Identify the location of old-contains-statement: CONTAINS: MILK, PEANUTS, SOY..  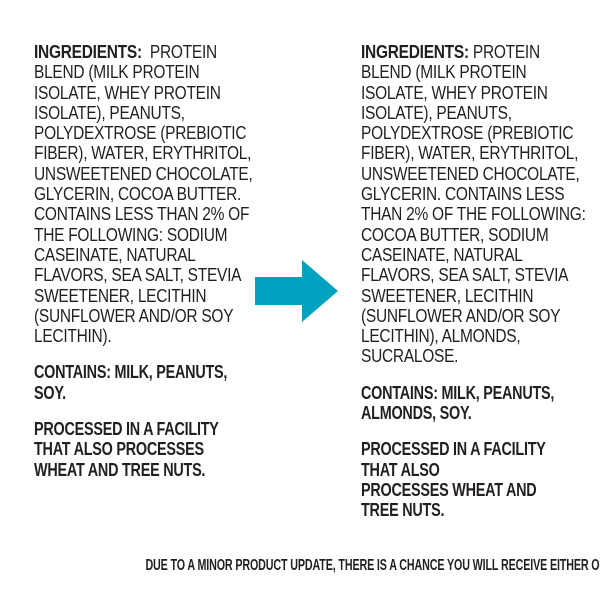
(131, 382).